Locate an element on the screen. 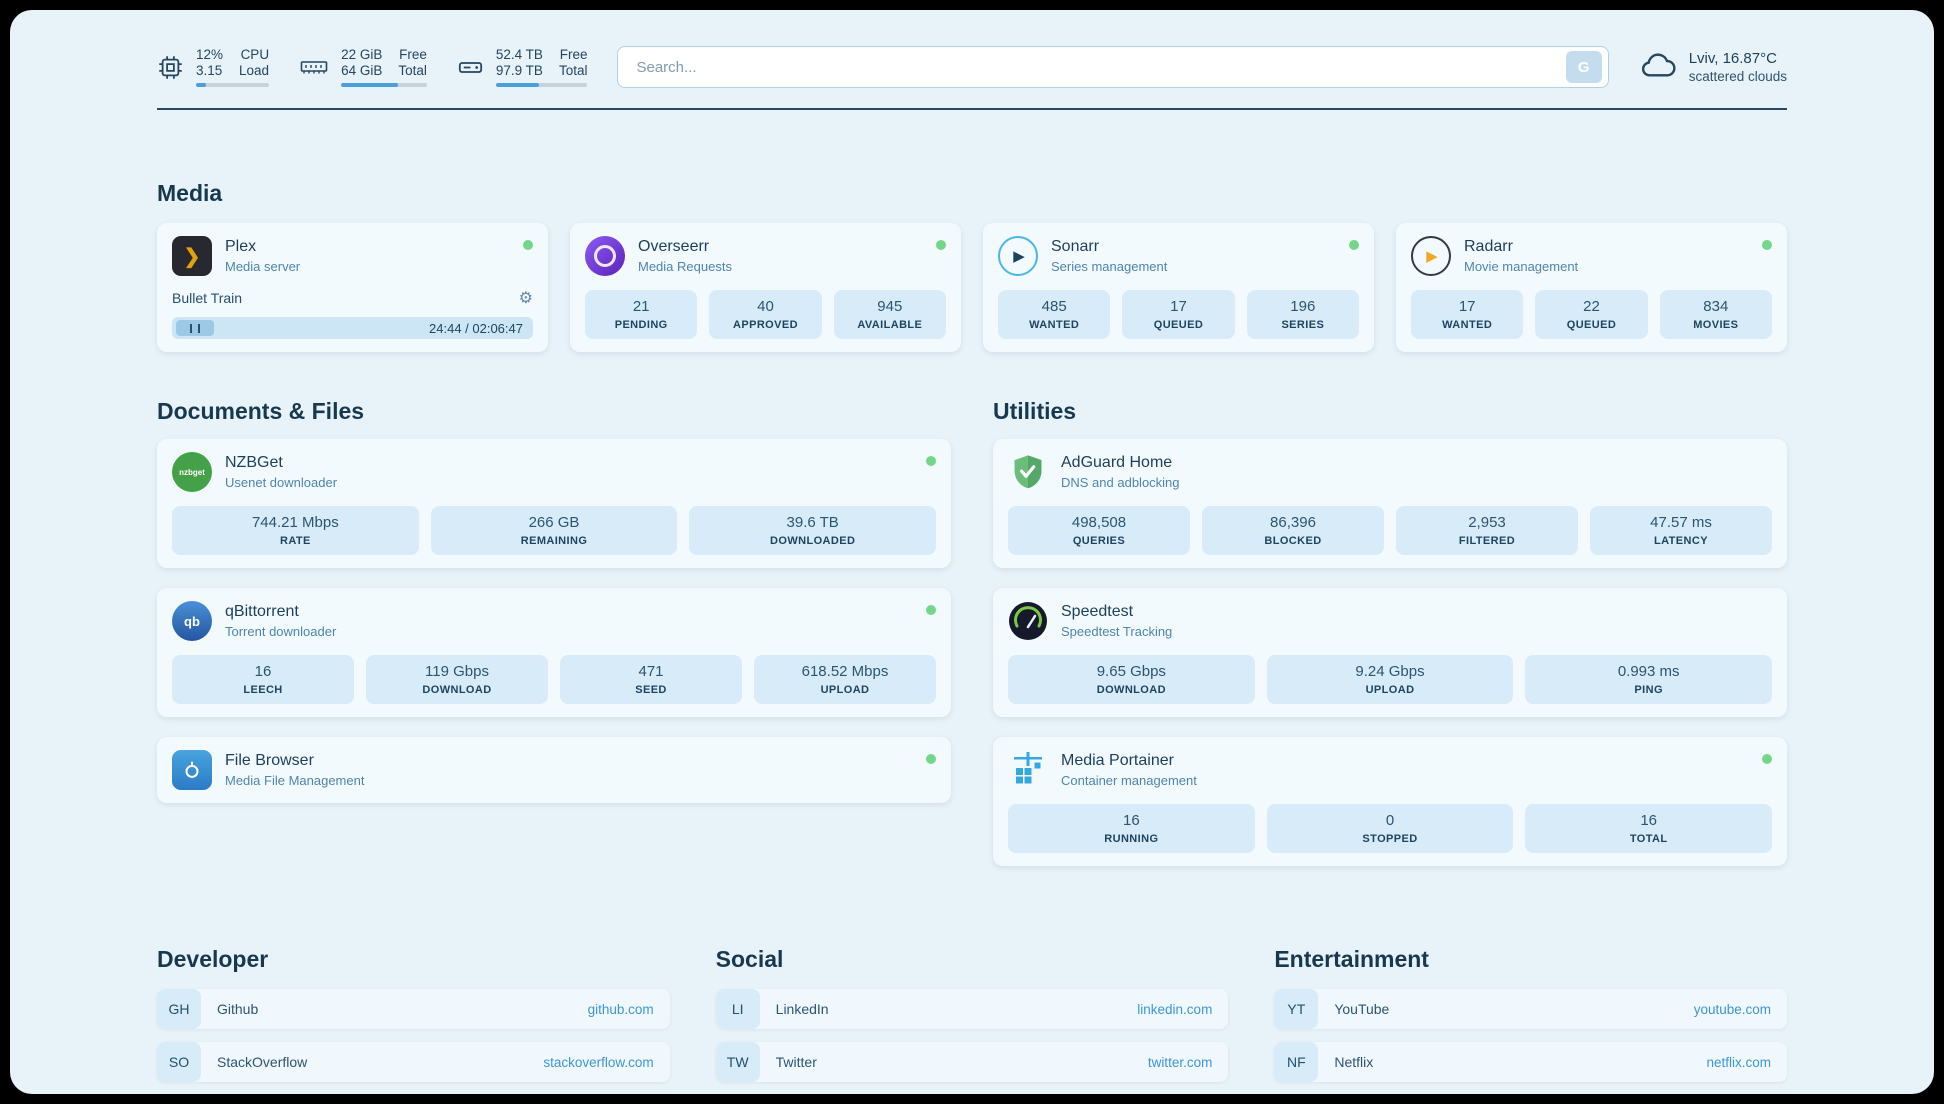 The image size is (1944, 1104). stat-box: 266 GB REMAINING is located at coordinates (554, 530).